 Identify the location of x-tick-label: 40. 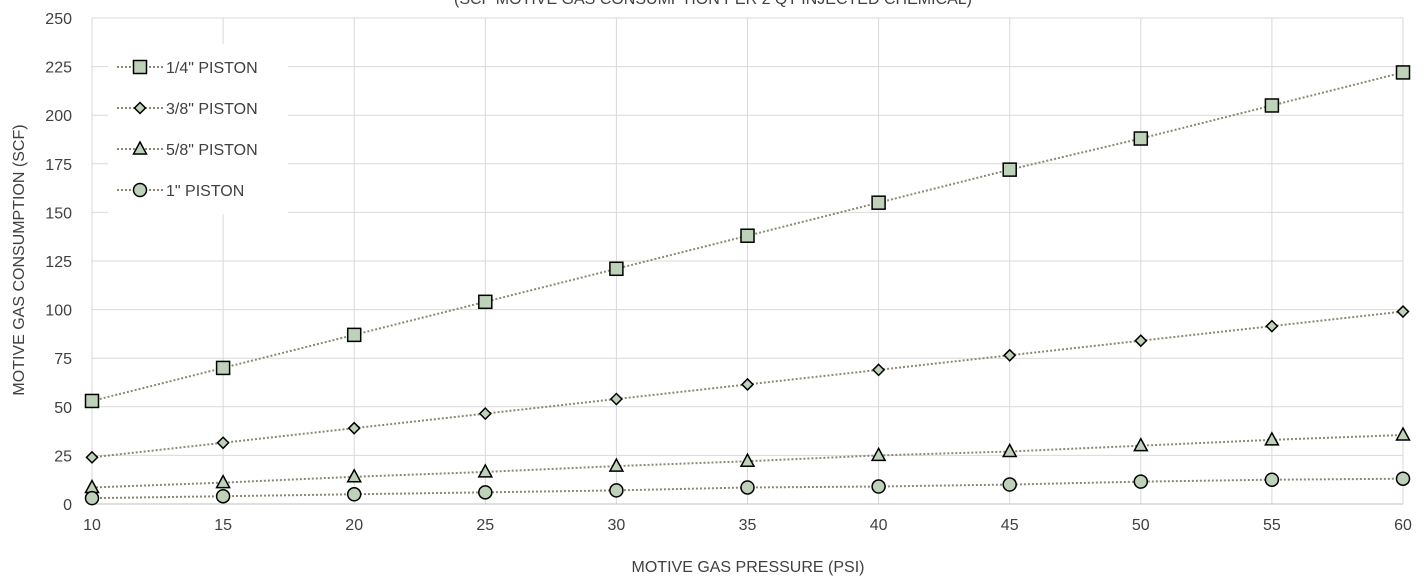
(879, 525).